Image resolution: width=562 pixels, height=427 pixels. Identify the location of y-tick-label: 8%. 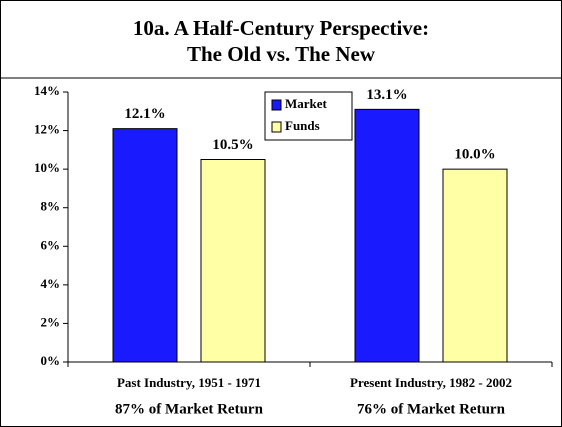
(51, 206).